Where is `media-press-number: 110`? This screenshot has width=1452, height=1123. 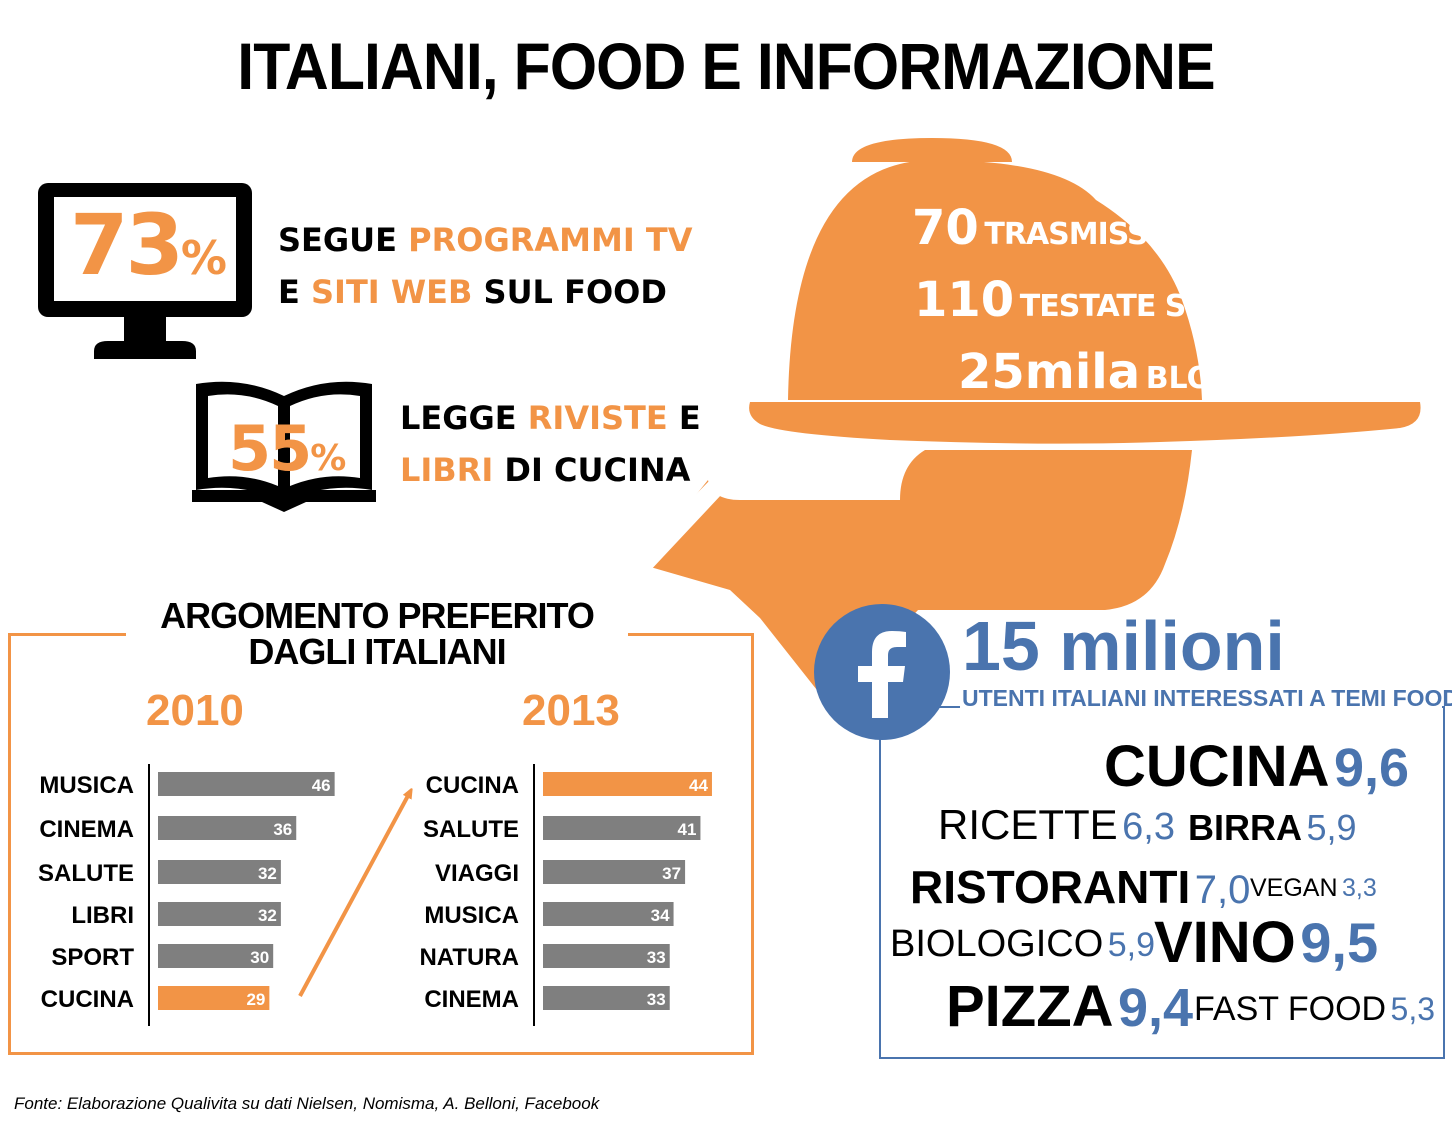
media-press-number: 110 is located at coordinates (964, 300).